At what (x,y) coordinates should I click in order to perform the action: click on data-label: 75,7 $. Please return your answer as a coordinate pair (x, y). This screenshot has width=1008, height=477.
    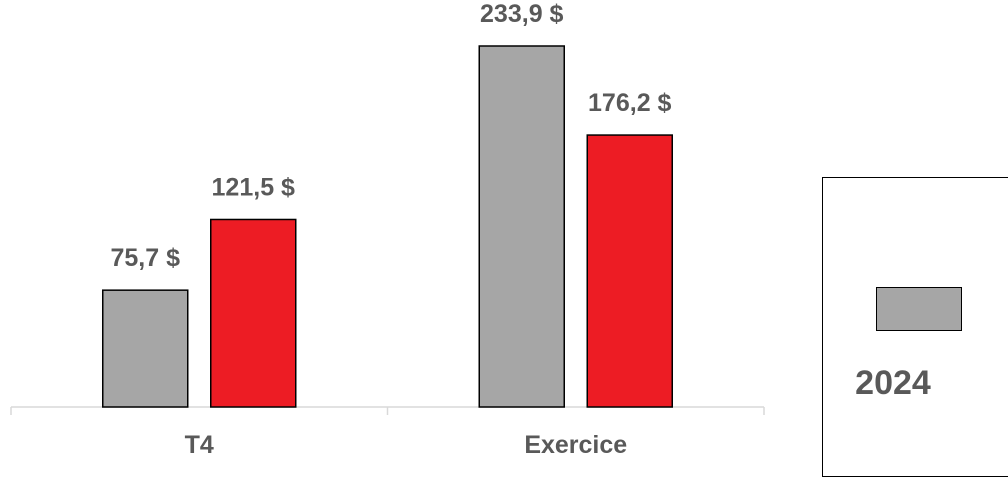
    Looking at the image, I should click on (145, 258).